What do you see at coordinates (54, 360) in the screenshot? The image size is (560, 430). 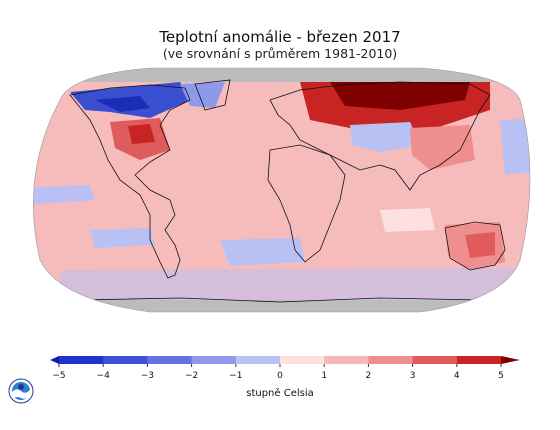 I see `legend-min-arrow` at bounding box center [54, 360].